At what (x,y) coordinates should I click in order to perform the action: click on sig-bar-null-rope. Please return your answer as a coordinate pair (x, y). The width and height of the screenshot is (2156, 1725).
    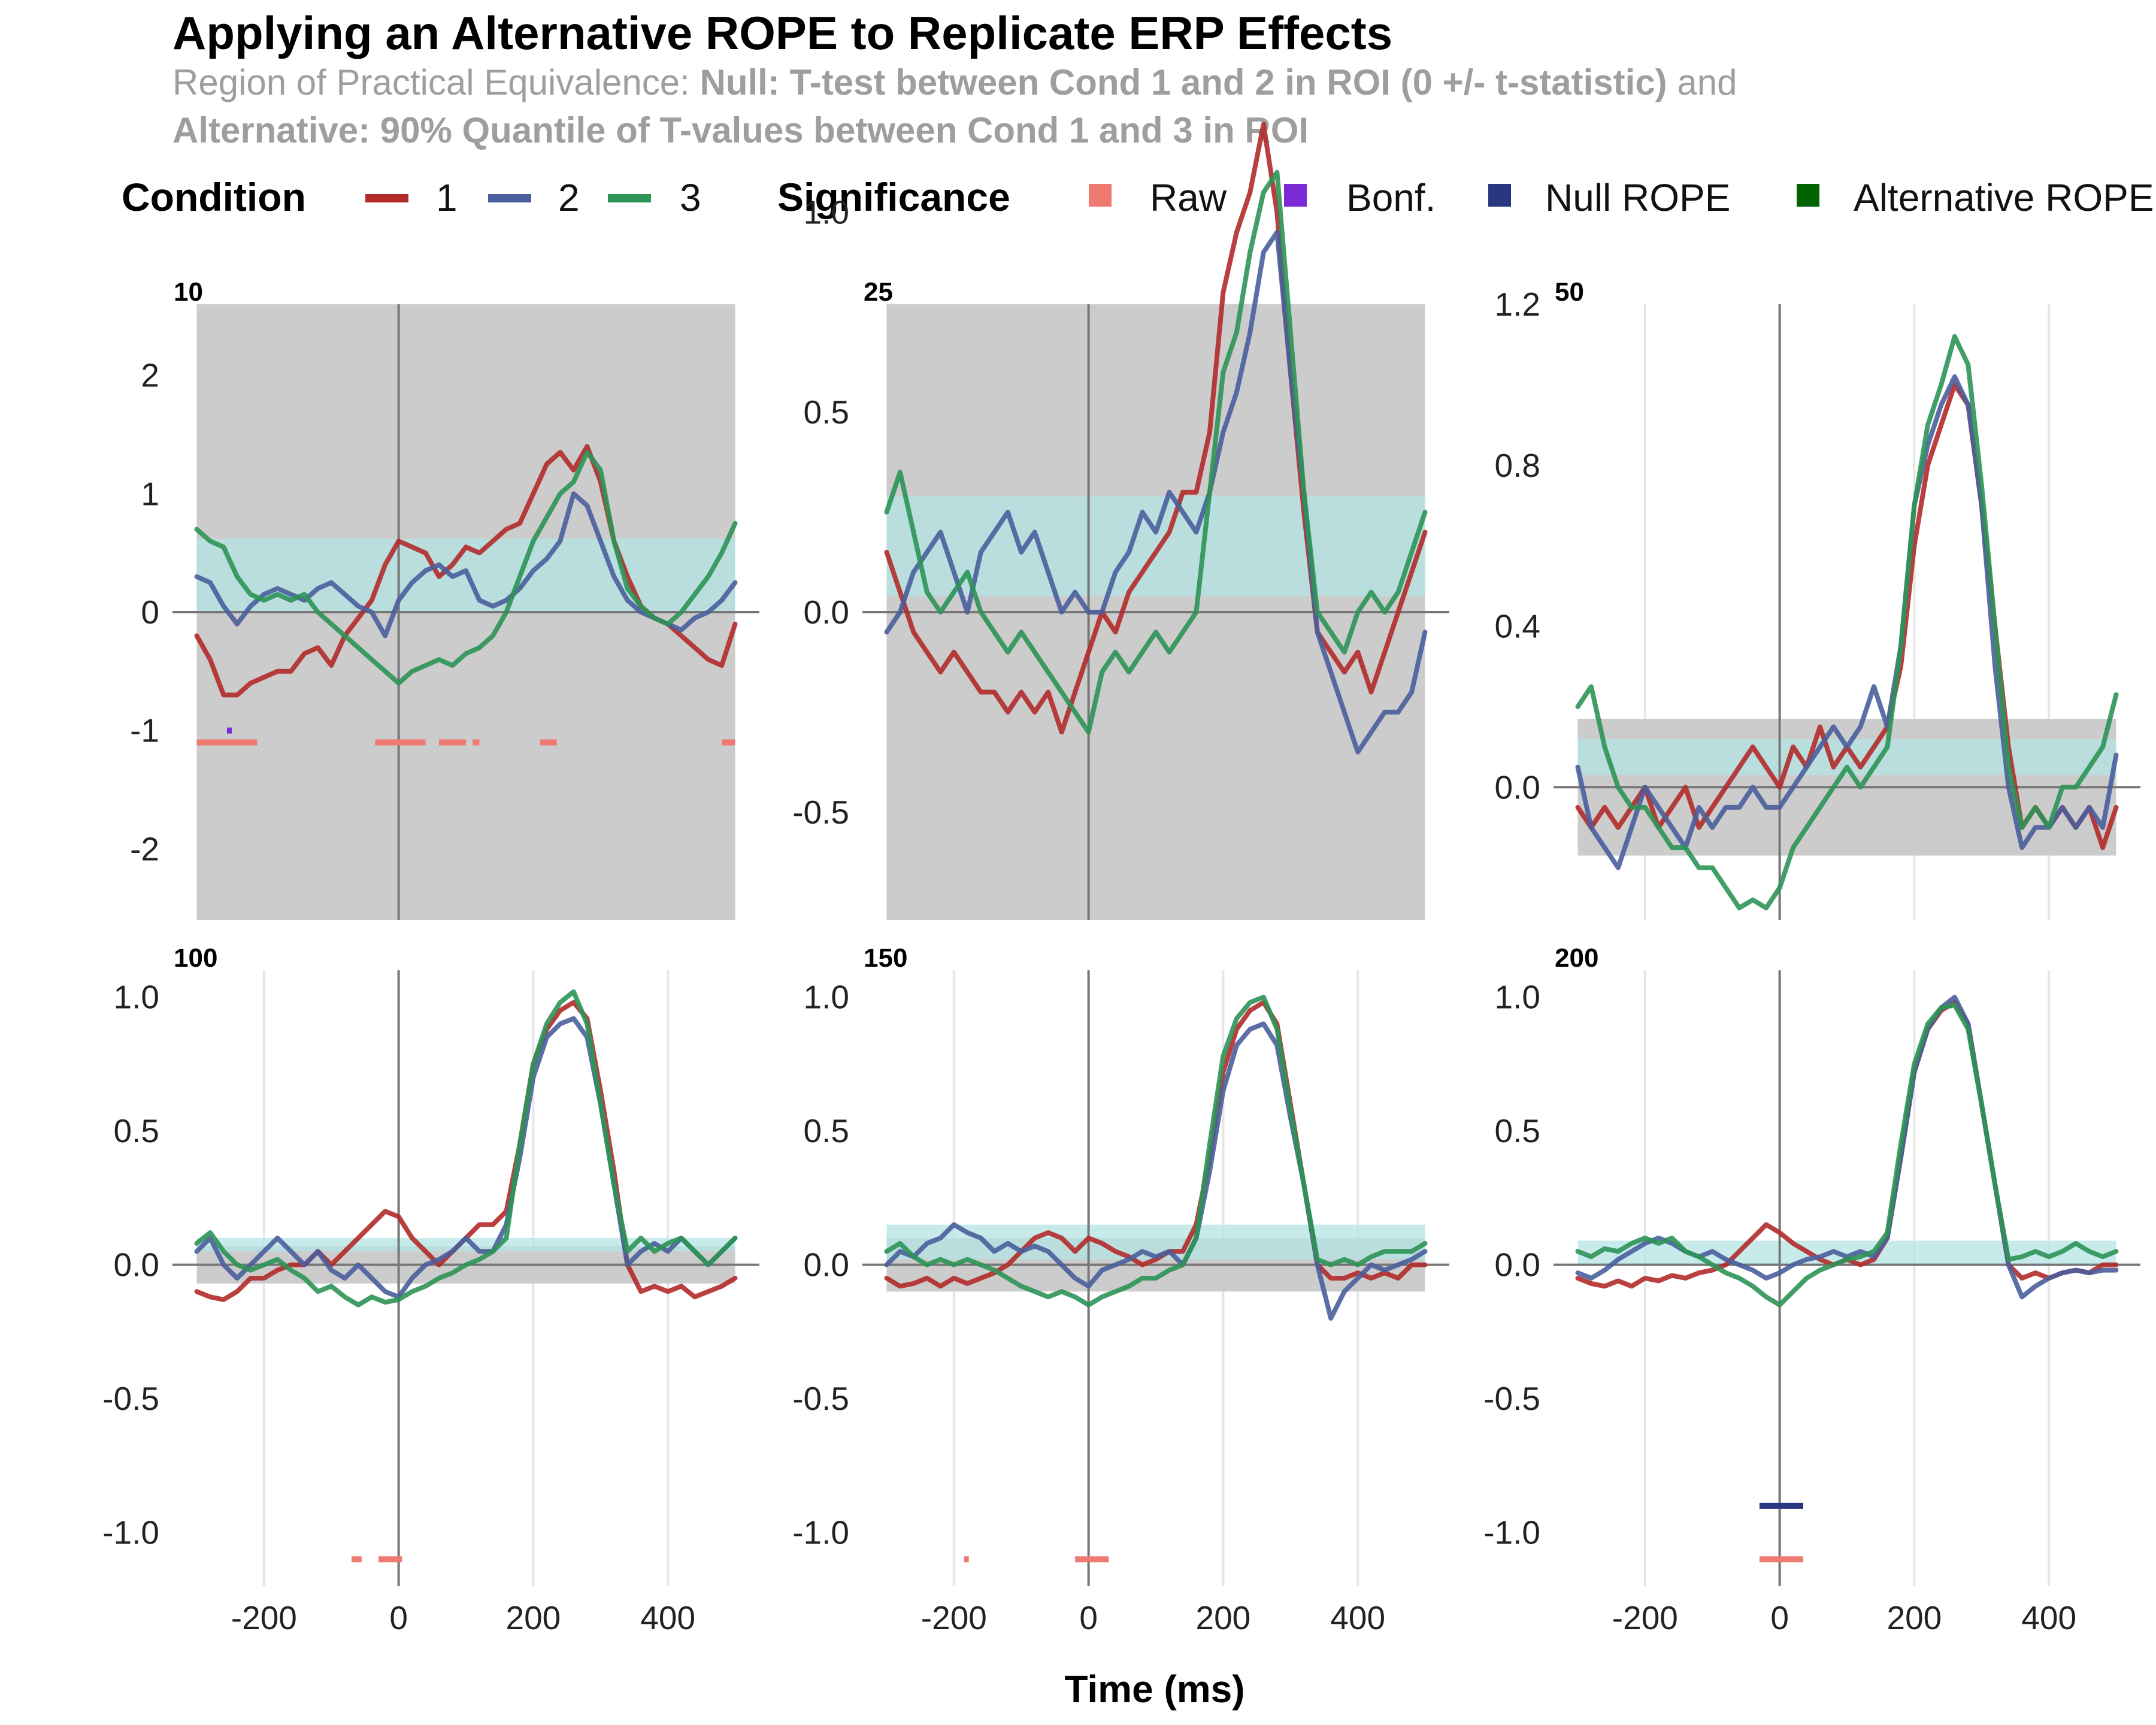
    Looking at the image, I should click on (1781, 1505).